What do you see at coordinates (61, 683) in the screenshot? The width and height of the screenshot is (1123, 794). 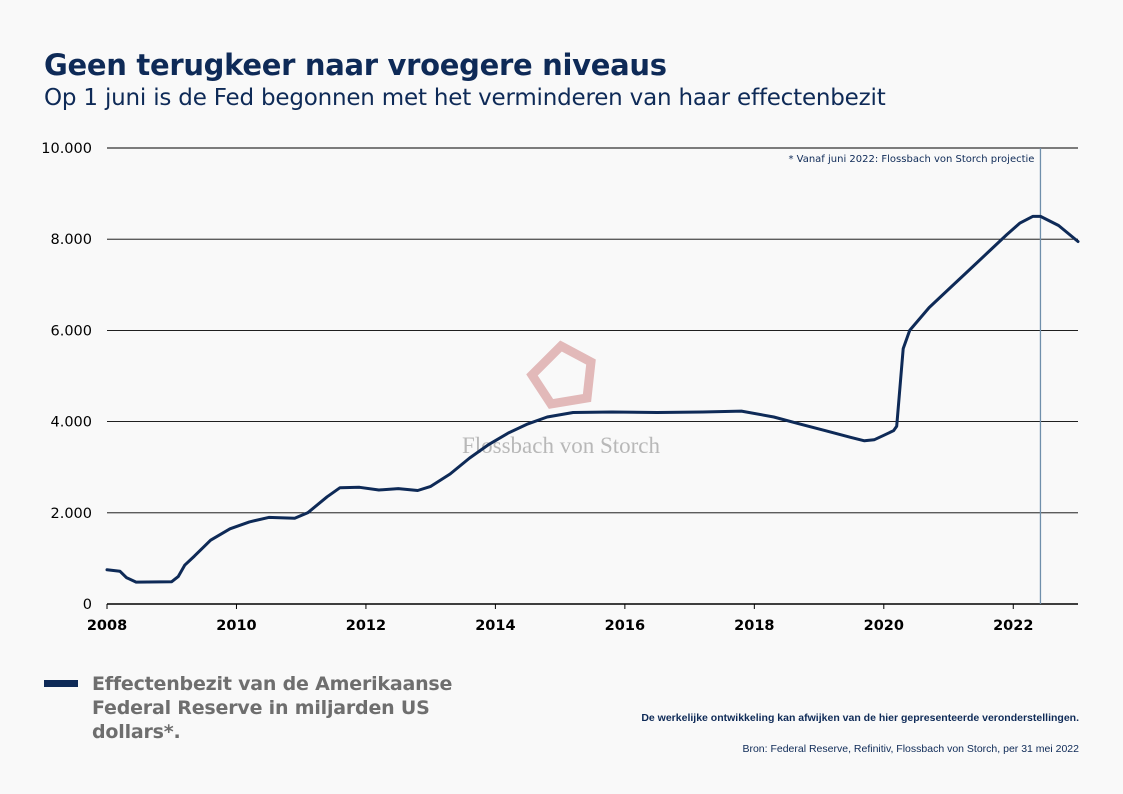 I see `legend-swatch` at bounding box center [61, 683].